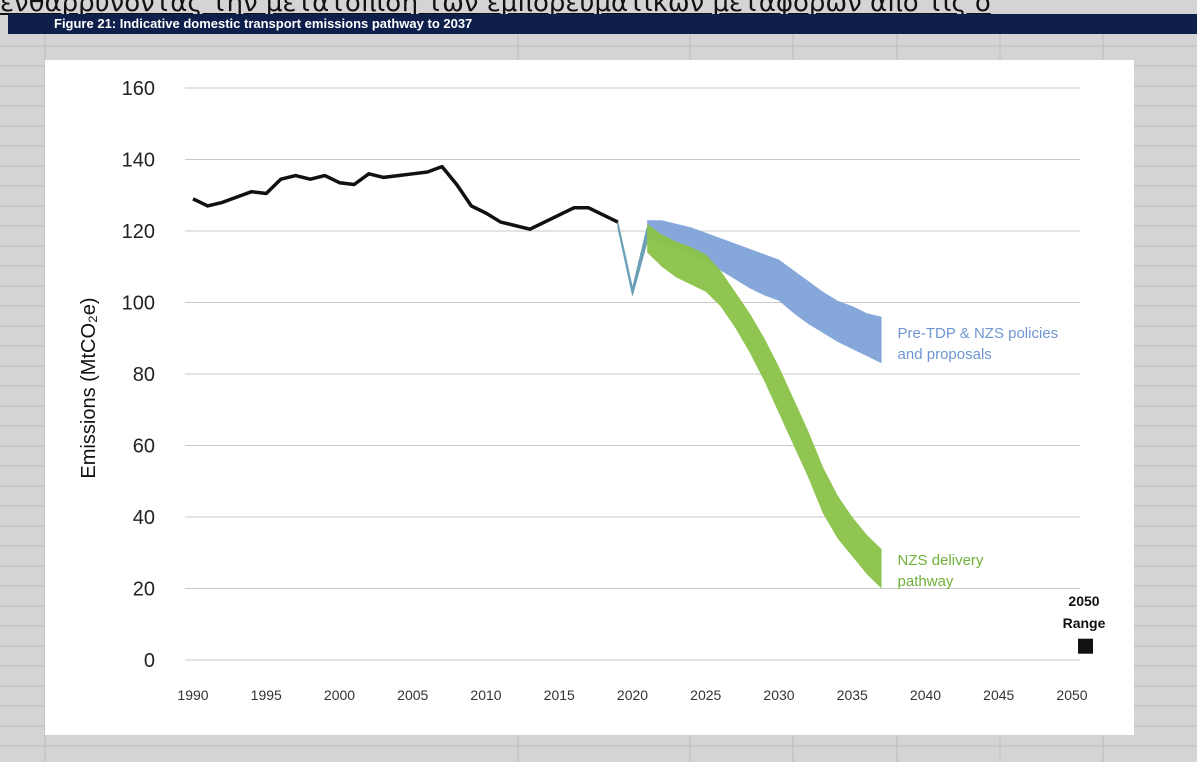  What do you see at coordinates (1071, 695) in the screenshot?
I see `x-tick-label: 2050` at bounding box center [1071, 695].